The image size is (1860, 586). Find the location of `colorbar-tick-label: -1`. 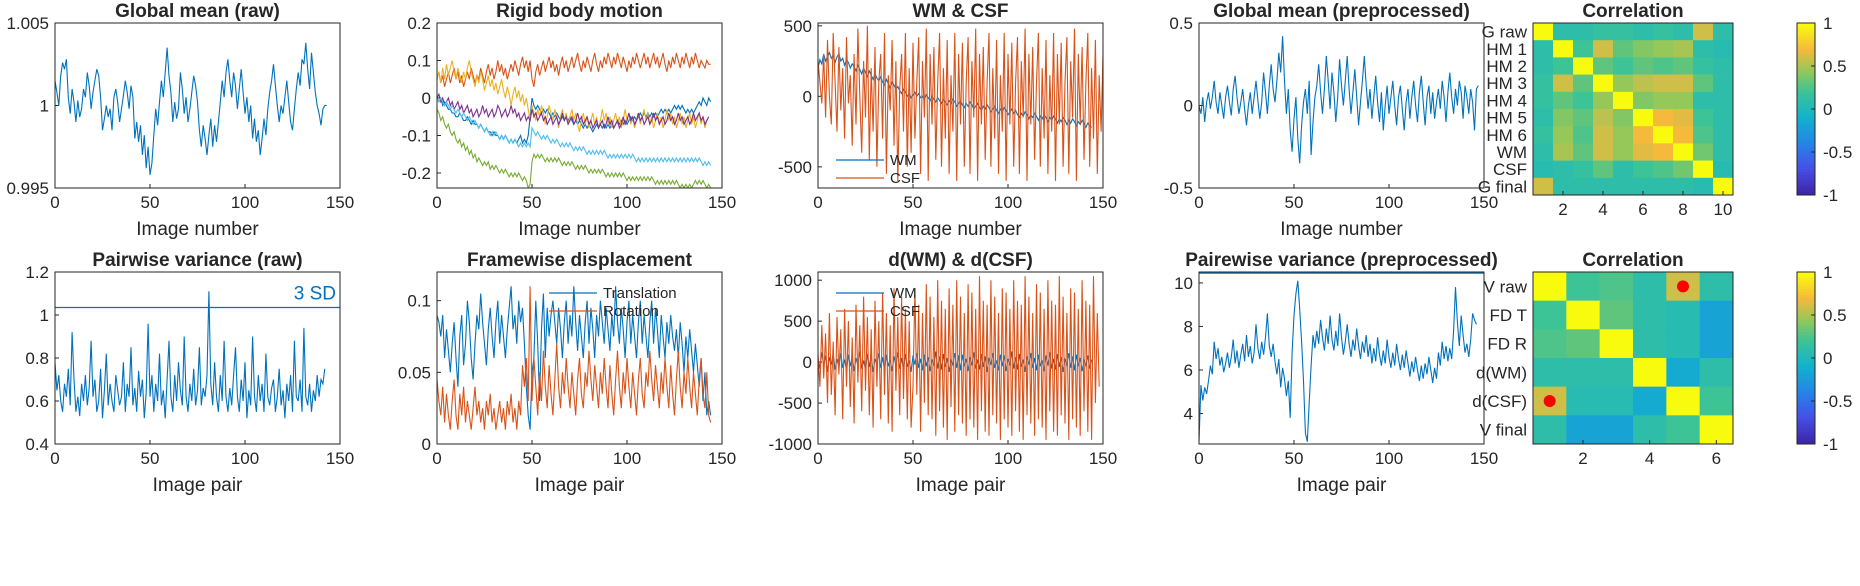

colorbar-tick-label: -1 is located at coordinates (1830, 195).